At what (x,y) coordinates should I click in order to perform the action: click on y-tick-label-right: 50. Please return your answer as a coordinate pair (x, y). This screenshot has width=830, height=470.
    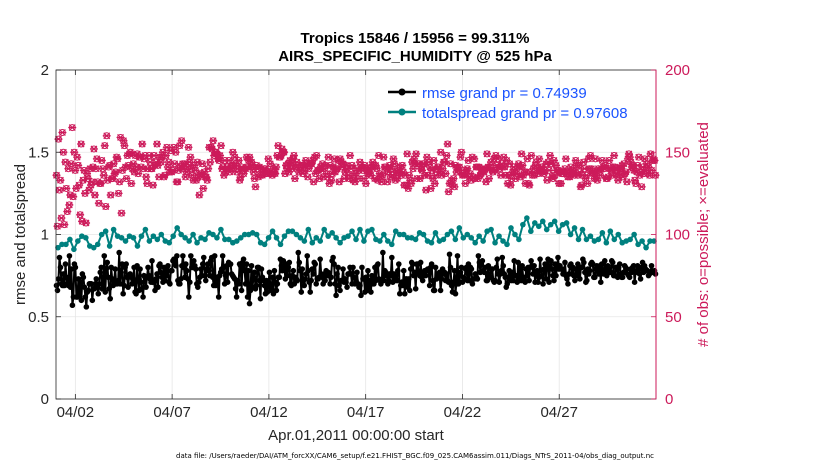
    Looking at the image, I should click on (673, 317).